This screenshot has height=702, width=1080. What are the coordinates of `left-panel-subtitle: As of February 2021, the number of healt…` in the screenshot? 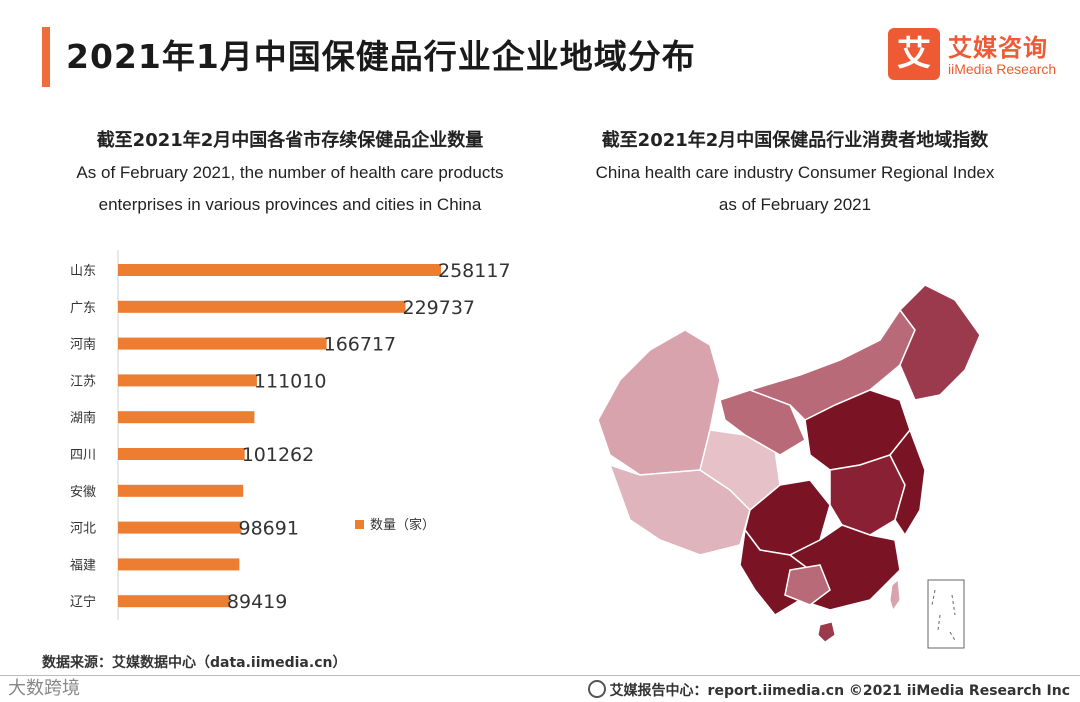 It's located at (290, 189).